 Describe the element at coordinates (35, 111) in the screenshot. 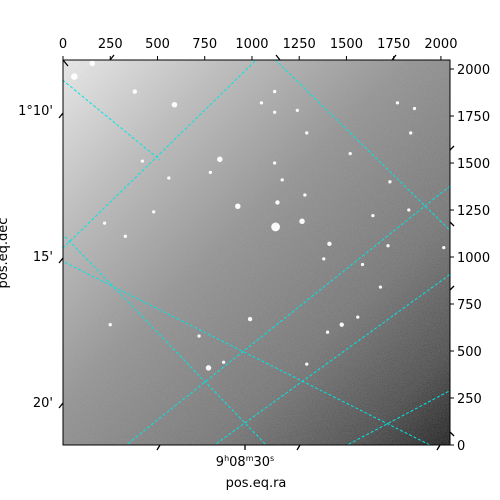

I see `dec-tick-label-1: 1°10'` at that location.